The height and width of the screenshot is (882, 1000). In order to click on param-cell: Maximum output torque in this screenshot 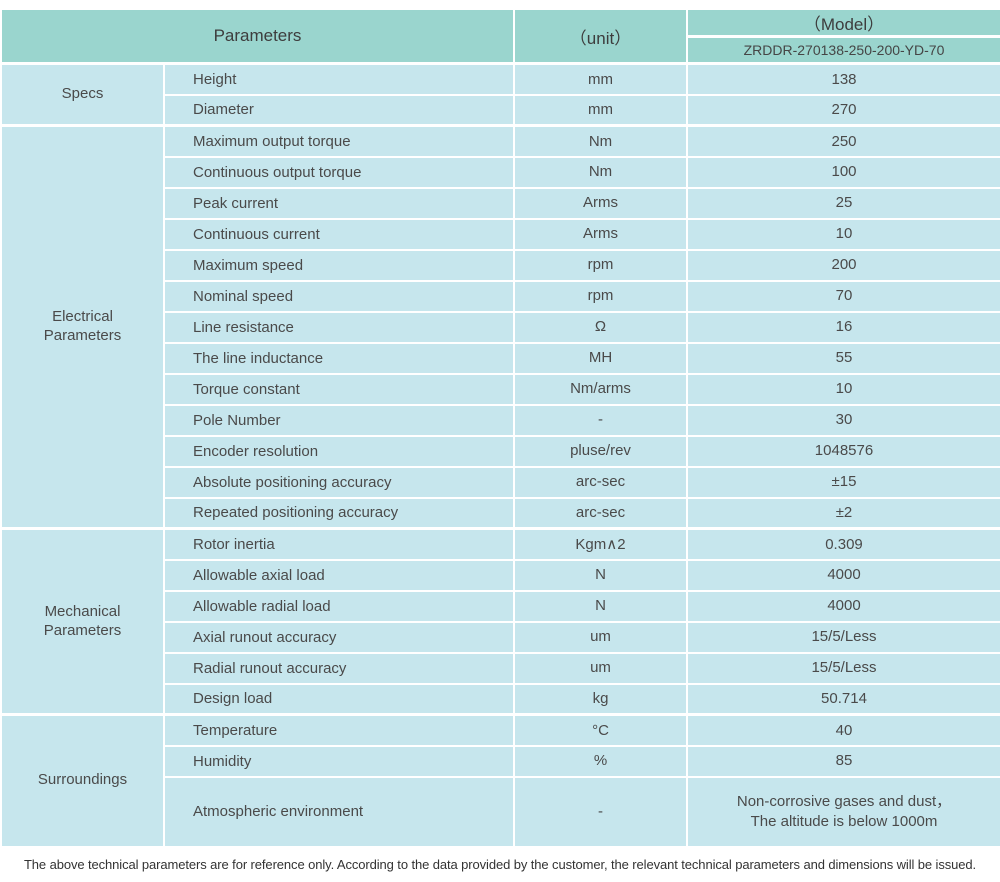, I will do `click(339, 141)`.